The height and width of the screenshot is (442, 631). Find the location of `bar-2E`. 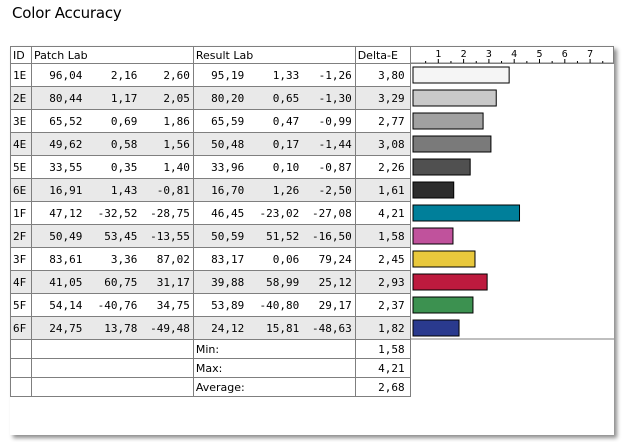

bar-2E is located at coordinates (454, 98).